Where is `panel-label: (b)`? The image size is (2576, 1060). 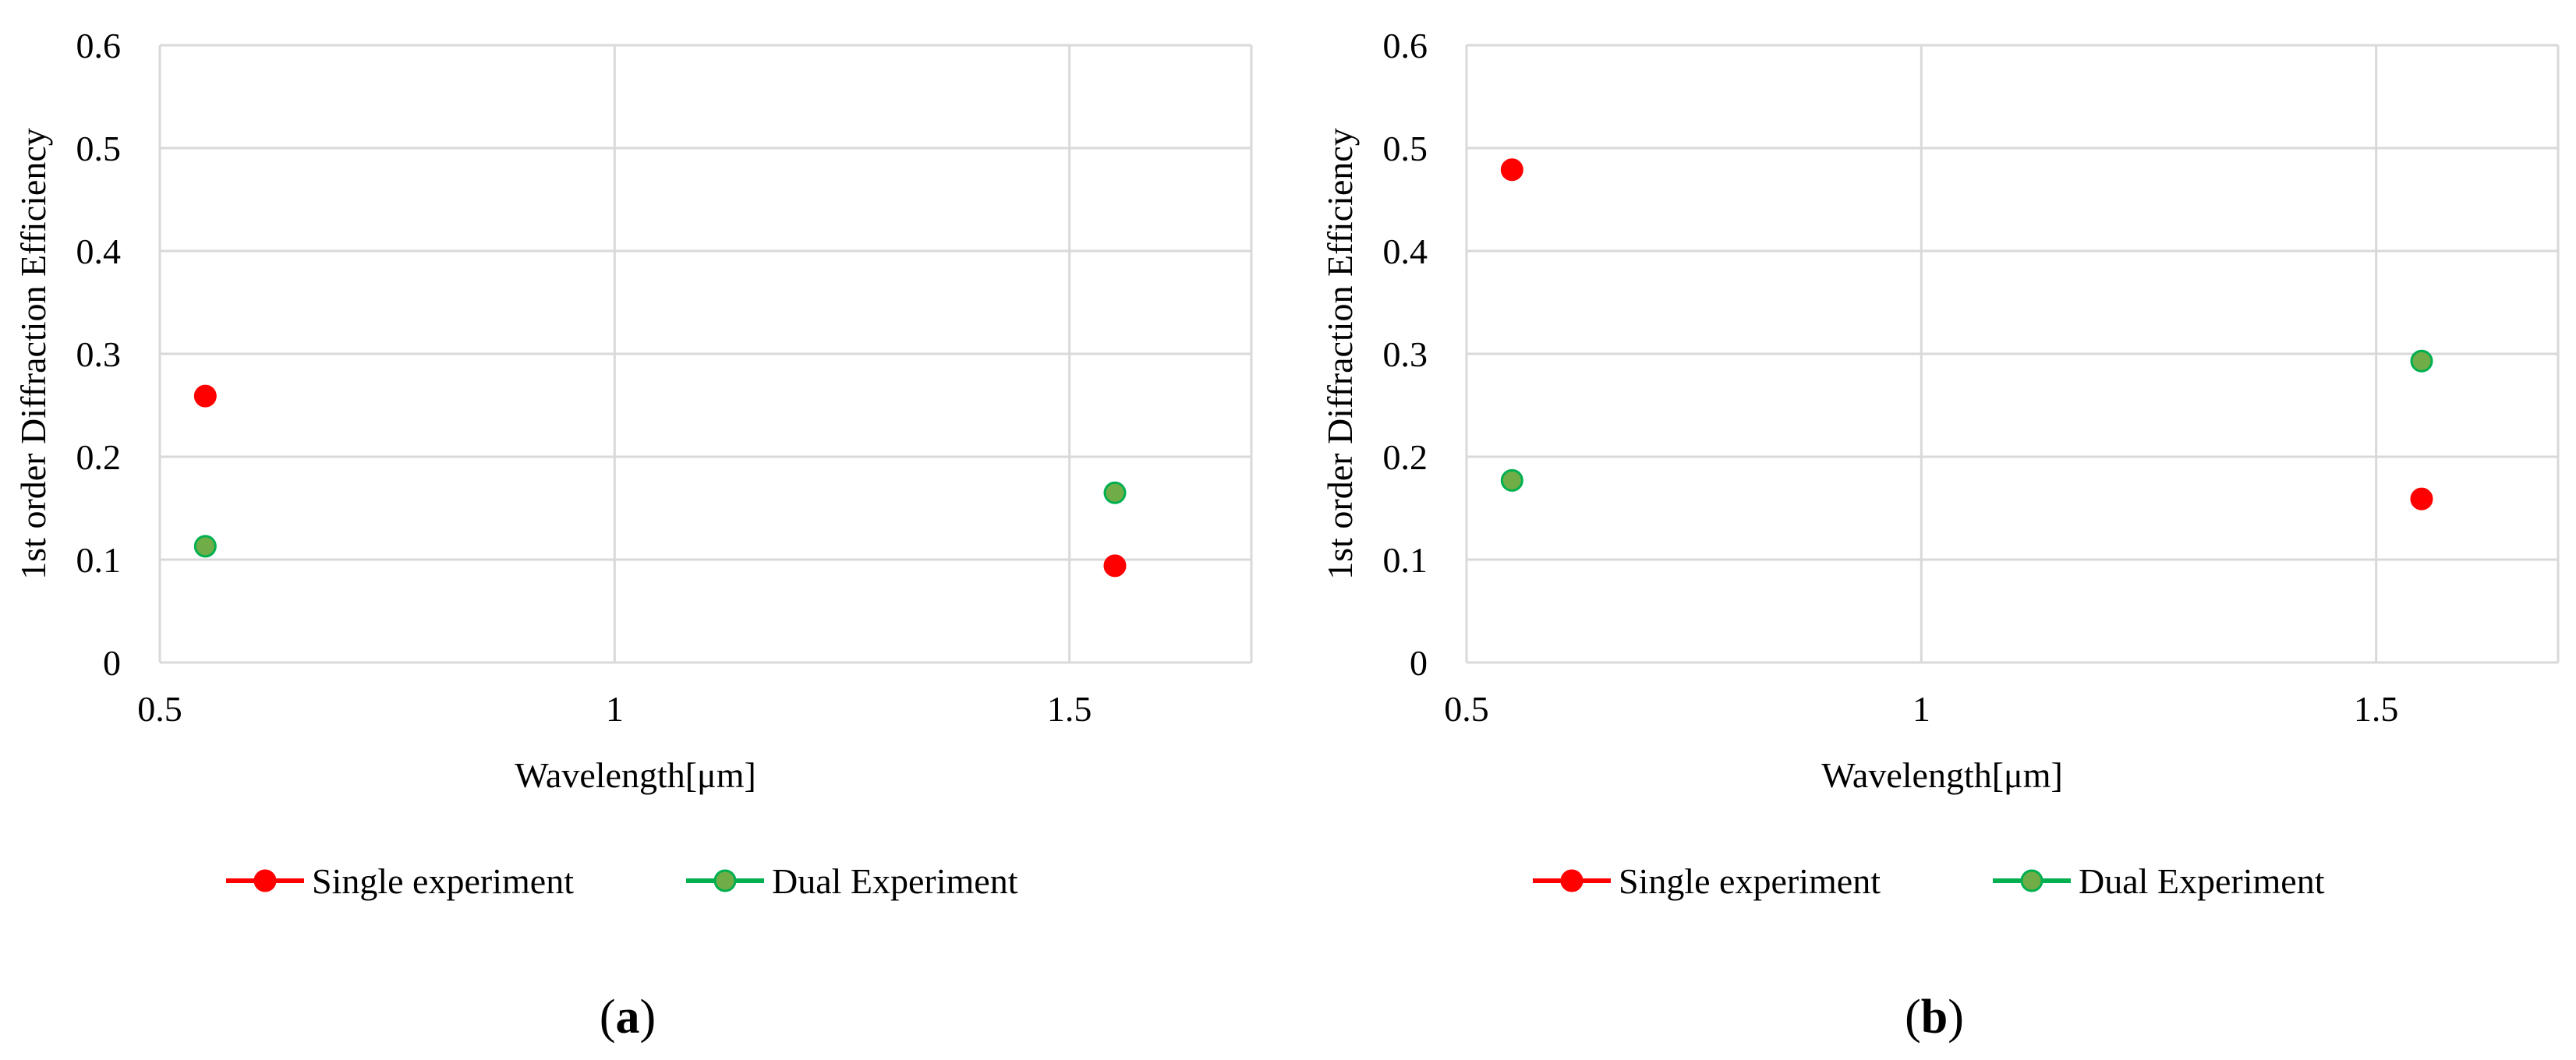
panel-label: (b) is located at coordinates (1935, 1017).